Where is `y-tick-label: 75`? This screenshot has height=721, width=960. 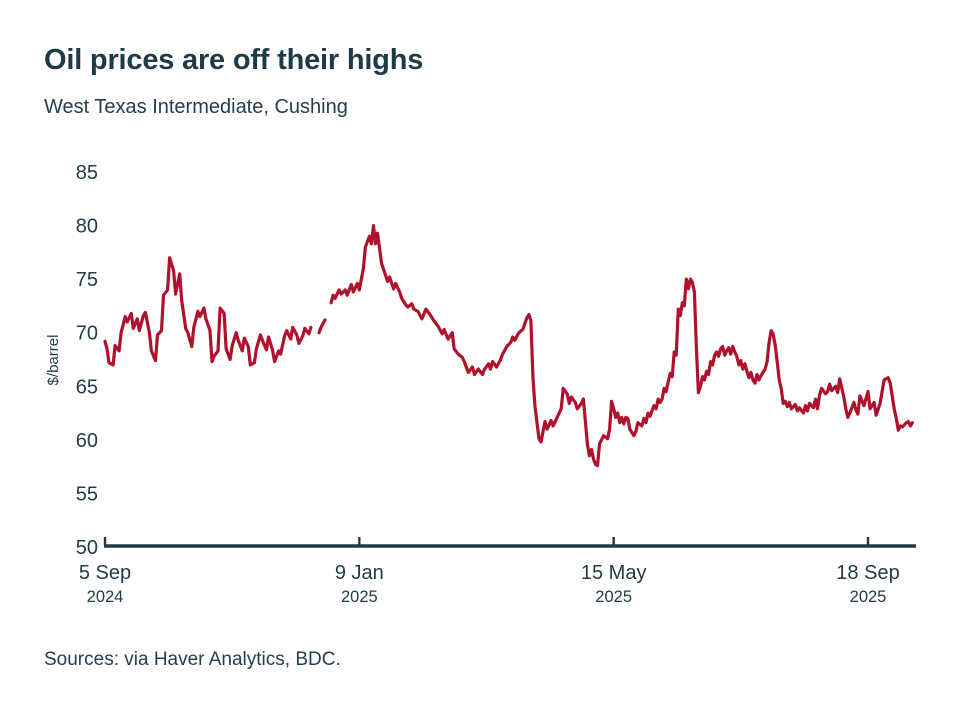 y-tick-label: 75 is located at coordinates (87, 280).